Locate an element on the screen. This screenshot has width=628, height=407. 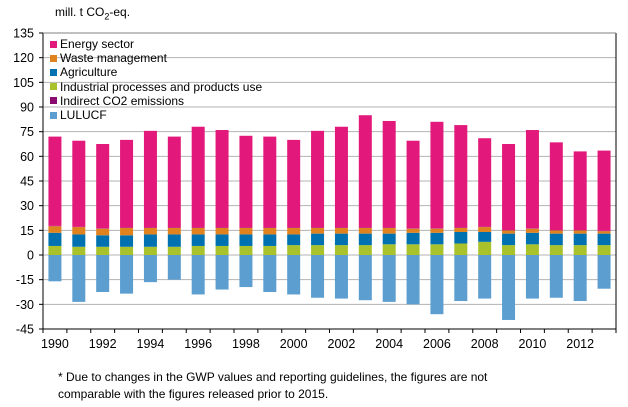
legend-label: Industrial processes and products use is located at coordinates (161, 86).